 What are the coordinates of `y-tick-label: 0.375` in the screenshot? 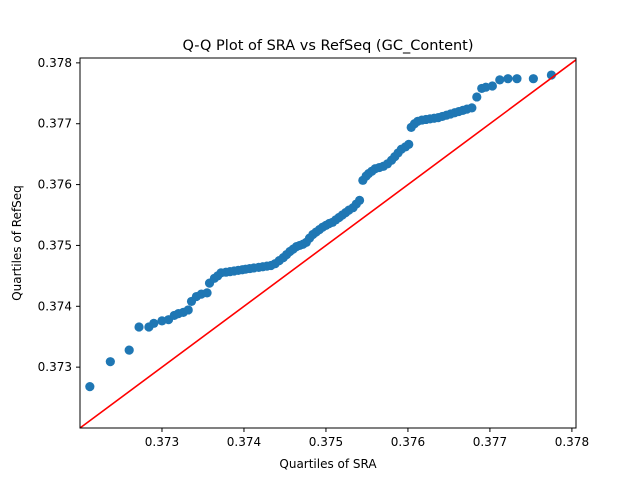 It's located at (55, 245).